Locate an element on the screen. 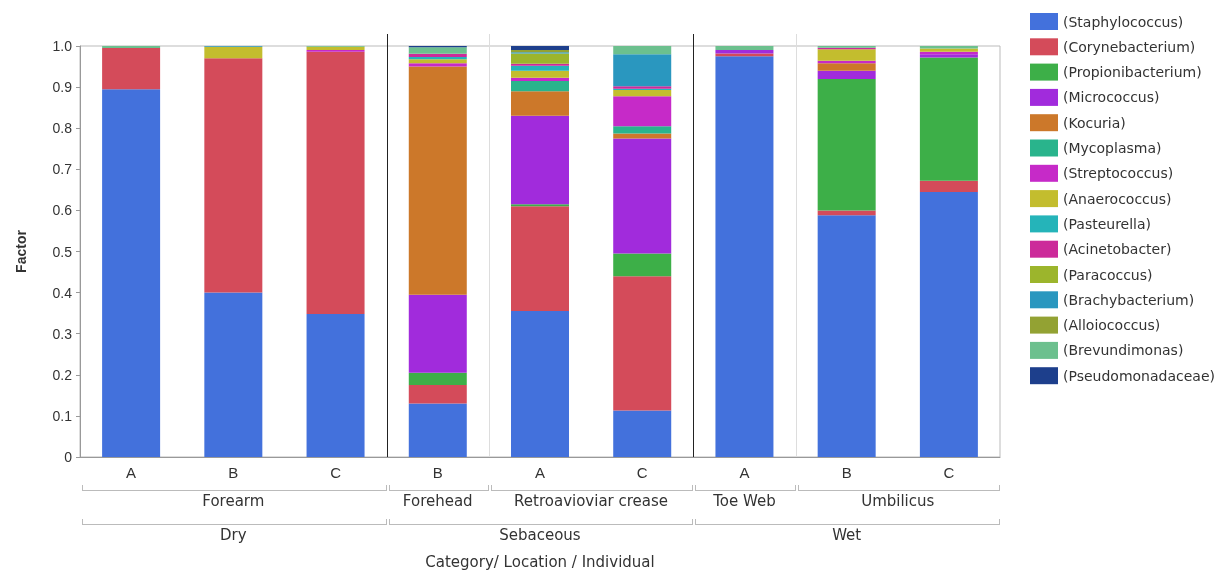 This screenshot has width=1222, height=572. legend-label: (Pseudomonadaceae) is located at coordinates (1139, 375).